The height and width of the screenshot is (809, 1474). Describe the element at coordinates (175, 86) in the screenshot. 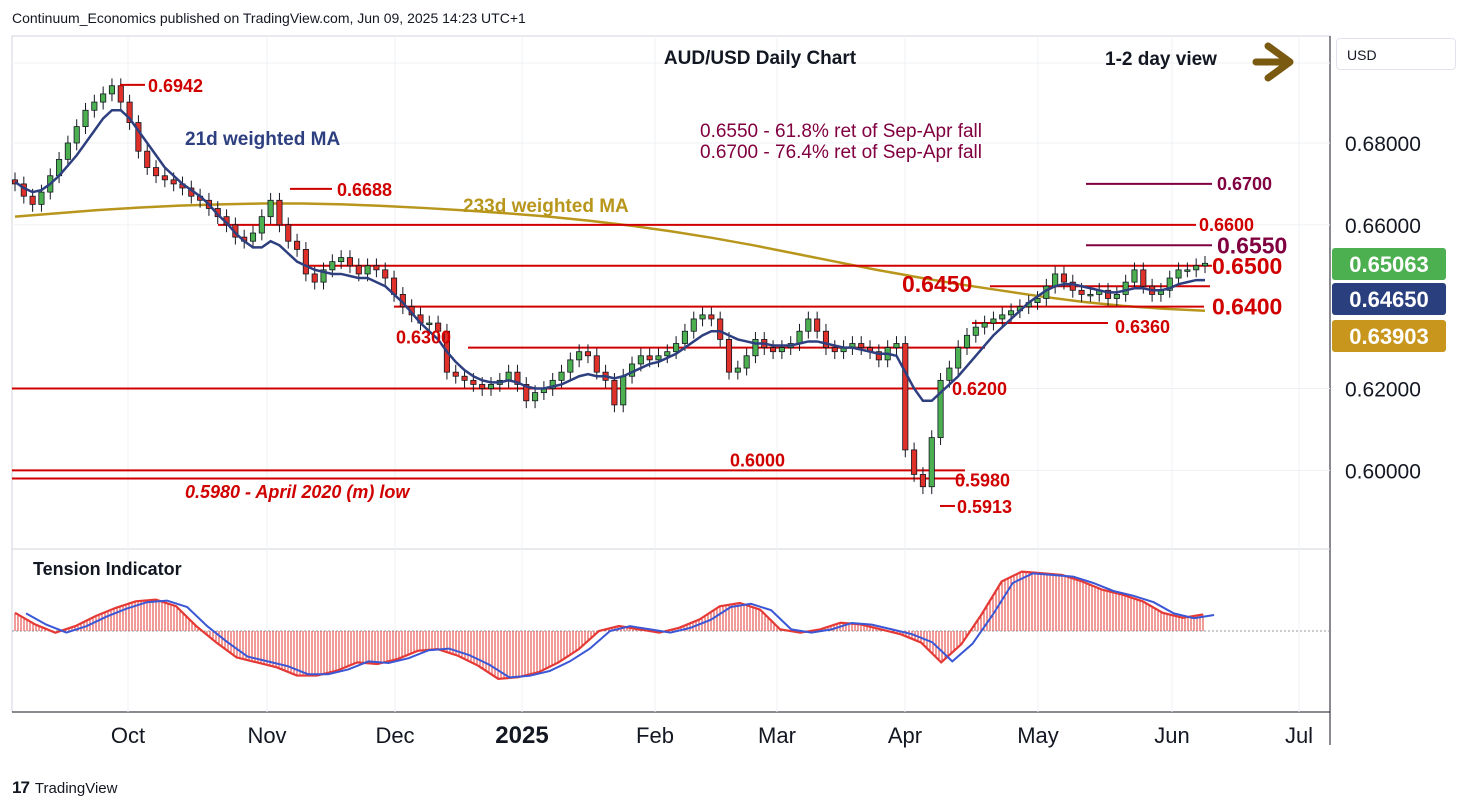

I see `annotation-0-6942: 0.6942` at that location.